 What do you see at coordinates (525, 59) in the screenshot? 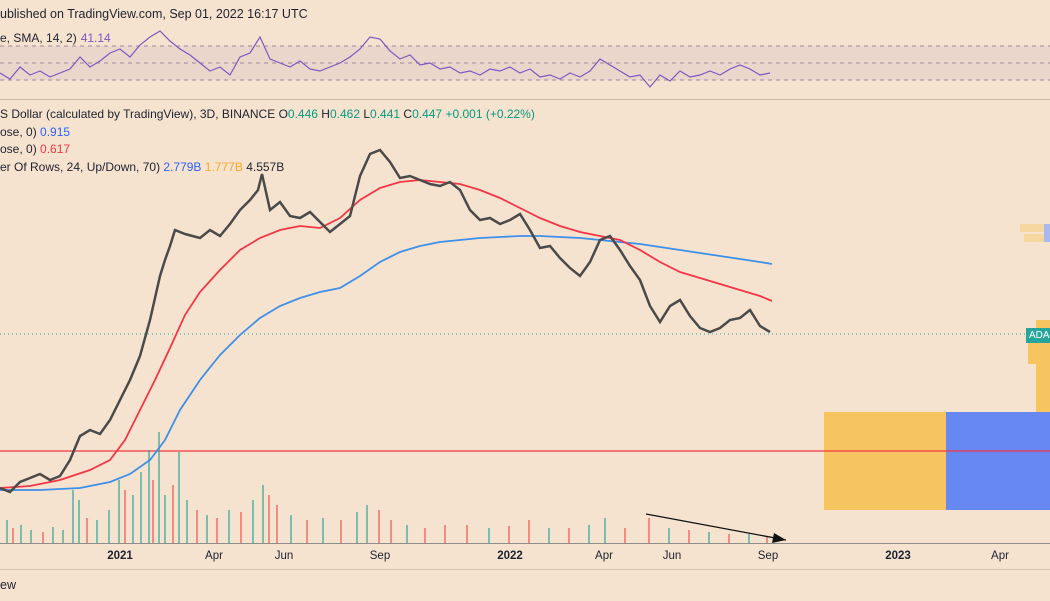
I see `rsi-plot` at bounding box center [525, 59].